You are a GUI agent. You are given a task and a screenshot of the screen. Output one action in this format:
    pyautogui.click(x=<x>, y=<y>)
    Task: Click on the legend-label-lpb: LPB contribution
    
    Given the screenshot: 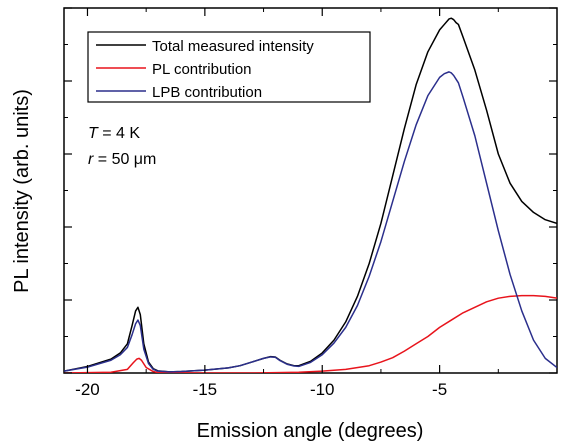 What is the action you would take?
    pyautogui.click(x=207, y=92)
    